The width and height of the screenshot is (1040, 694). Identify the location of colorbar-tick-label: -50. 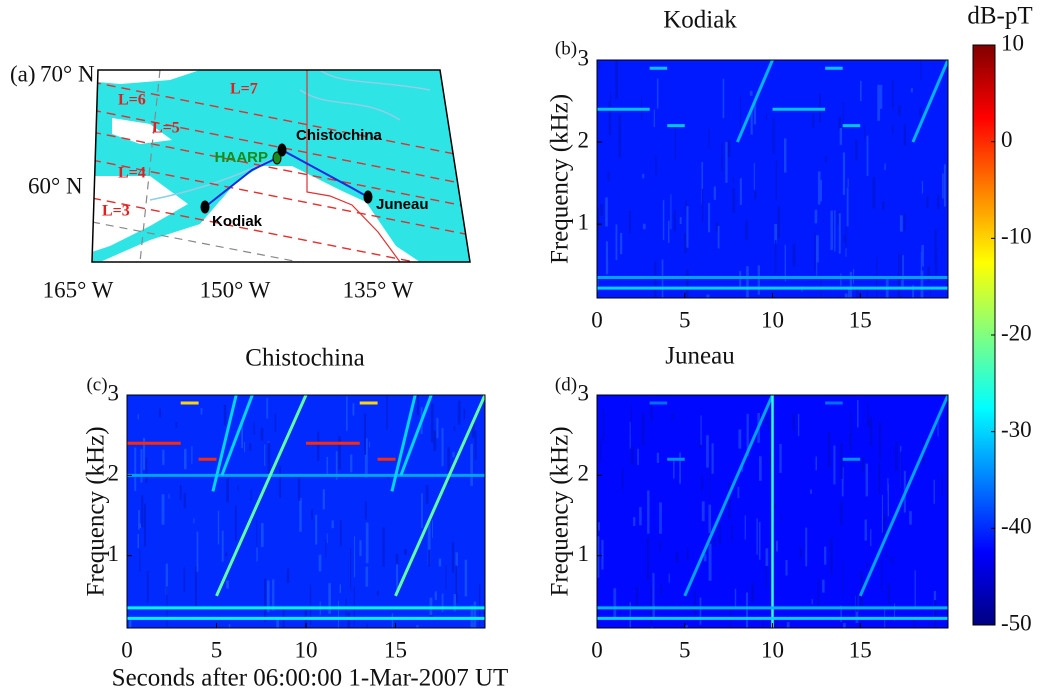
(1016, 622).